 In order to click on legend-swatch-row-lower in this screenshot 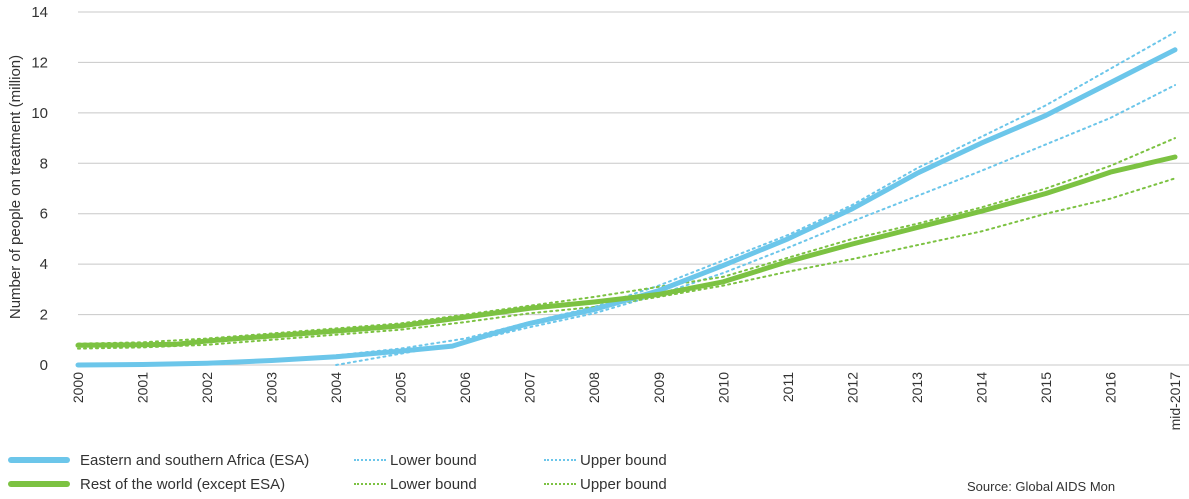, I will do `click(370, 484)`.